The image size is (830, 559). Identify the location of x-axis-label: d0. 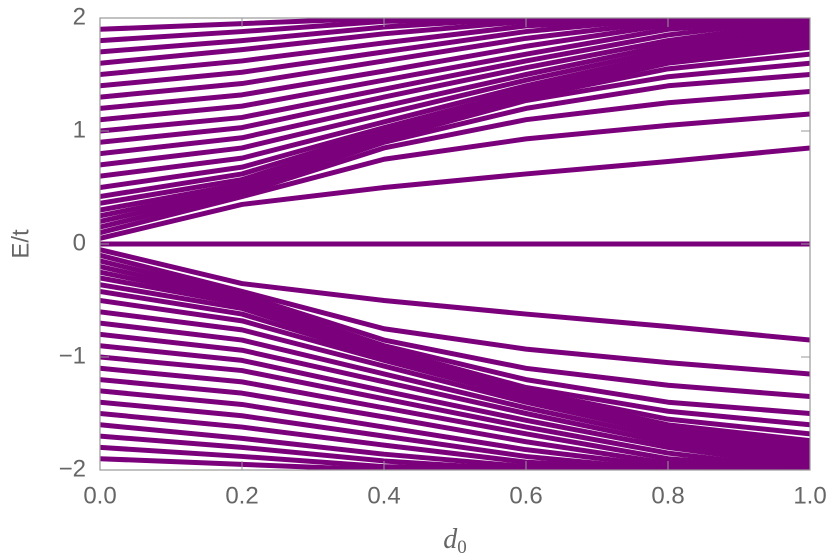
(455, 541).